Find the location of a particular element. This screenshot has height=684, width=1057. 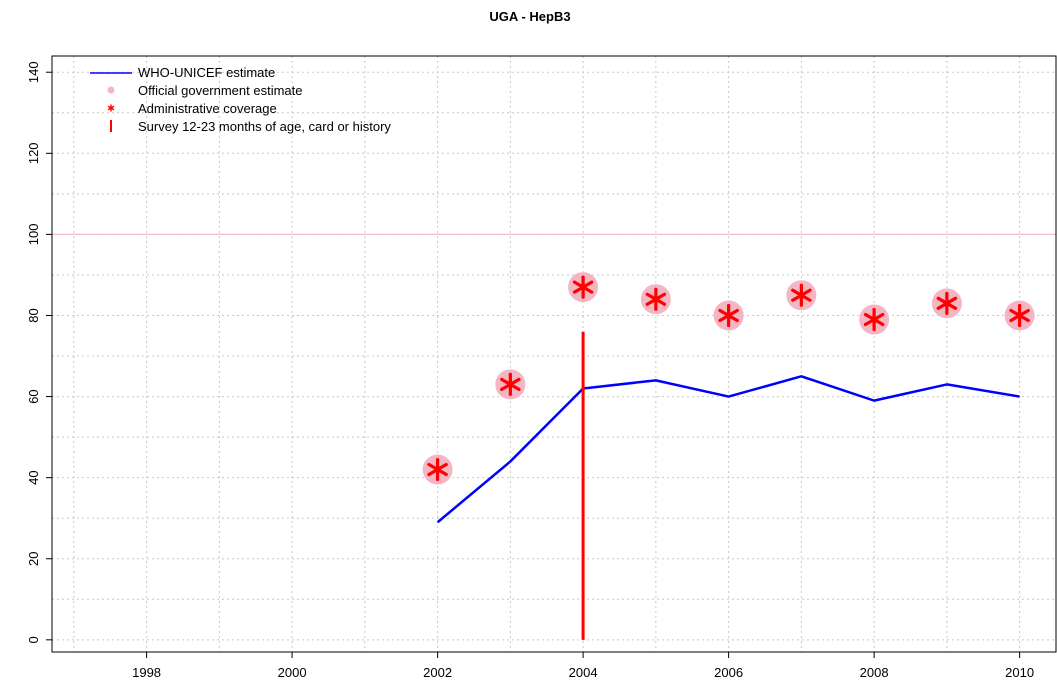

y-tick-label: 60 is located at coordinates (33, 396).